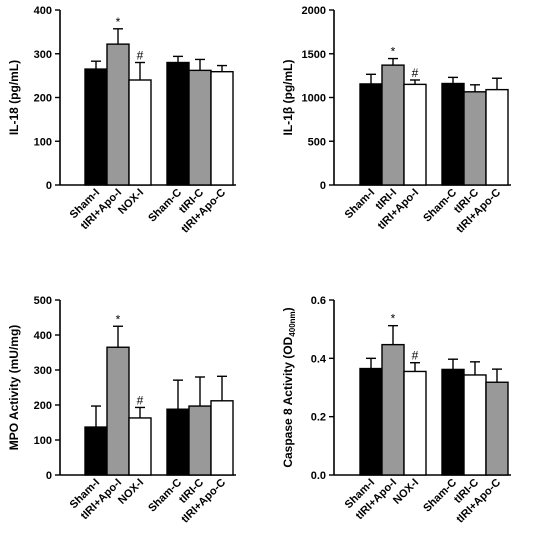 Image resolution: width=550 pixels, height=544 pixels. Describe the element at coordinates (14, 97) in the screenshot. I see `y-axis-label: IL-18 (pg/mL)` at that location.